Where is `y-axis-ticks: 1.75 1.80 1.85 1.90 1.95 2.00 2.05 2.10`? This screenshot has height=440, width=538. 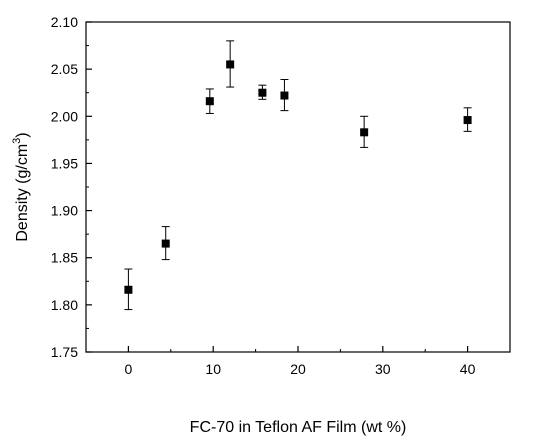
y-axis-ticks: 1.75 1.80 1.85 1.90 1.95 2.00 2.05 2.10 is located at coordinates (71, 187).